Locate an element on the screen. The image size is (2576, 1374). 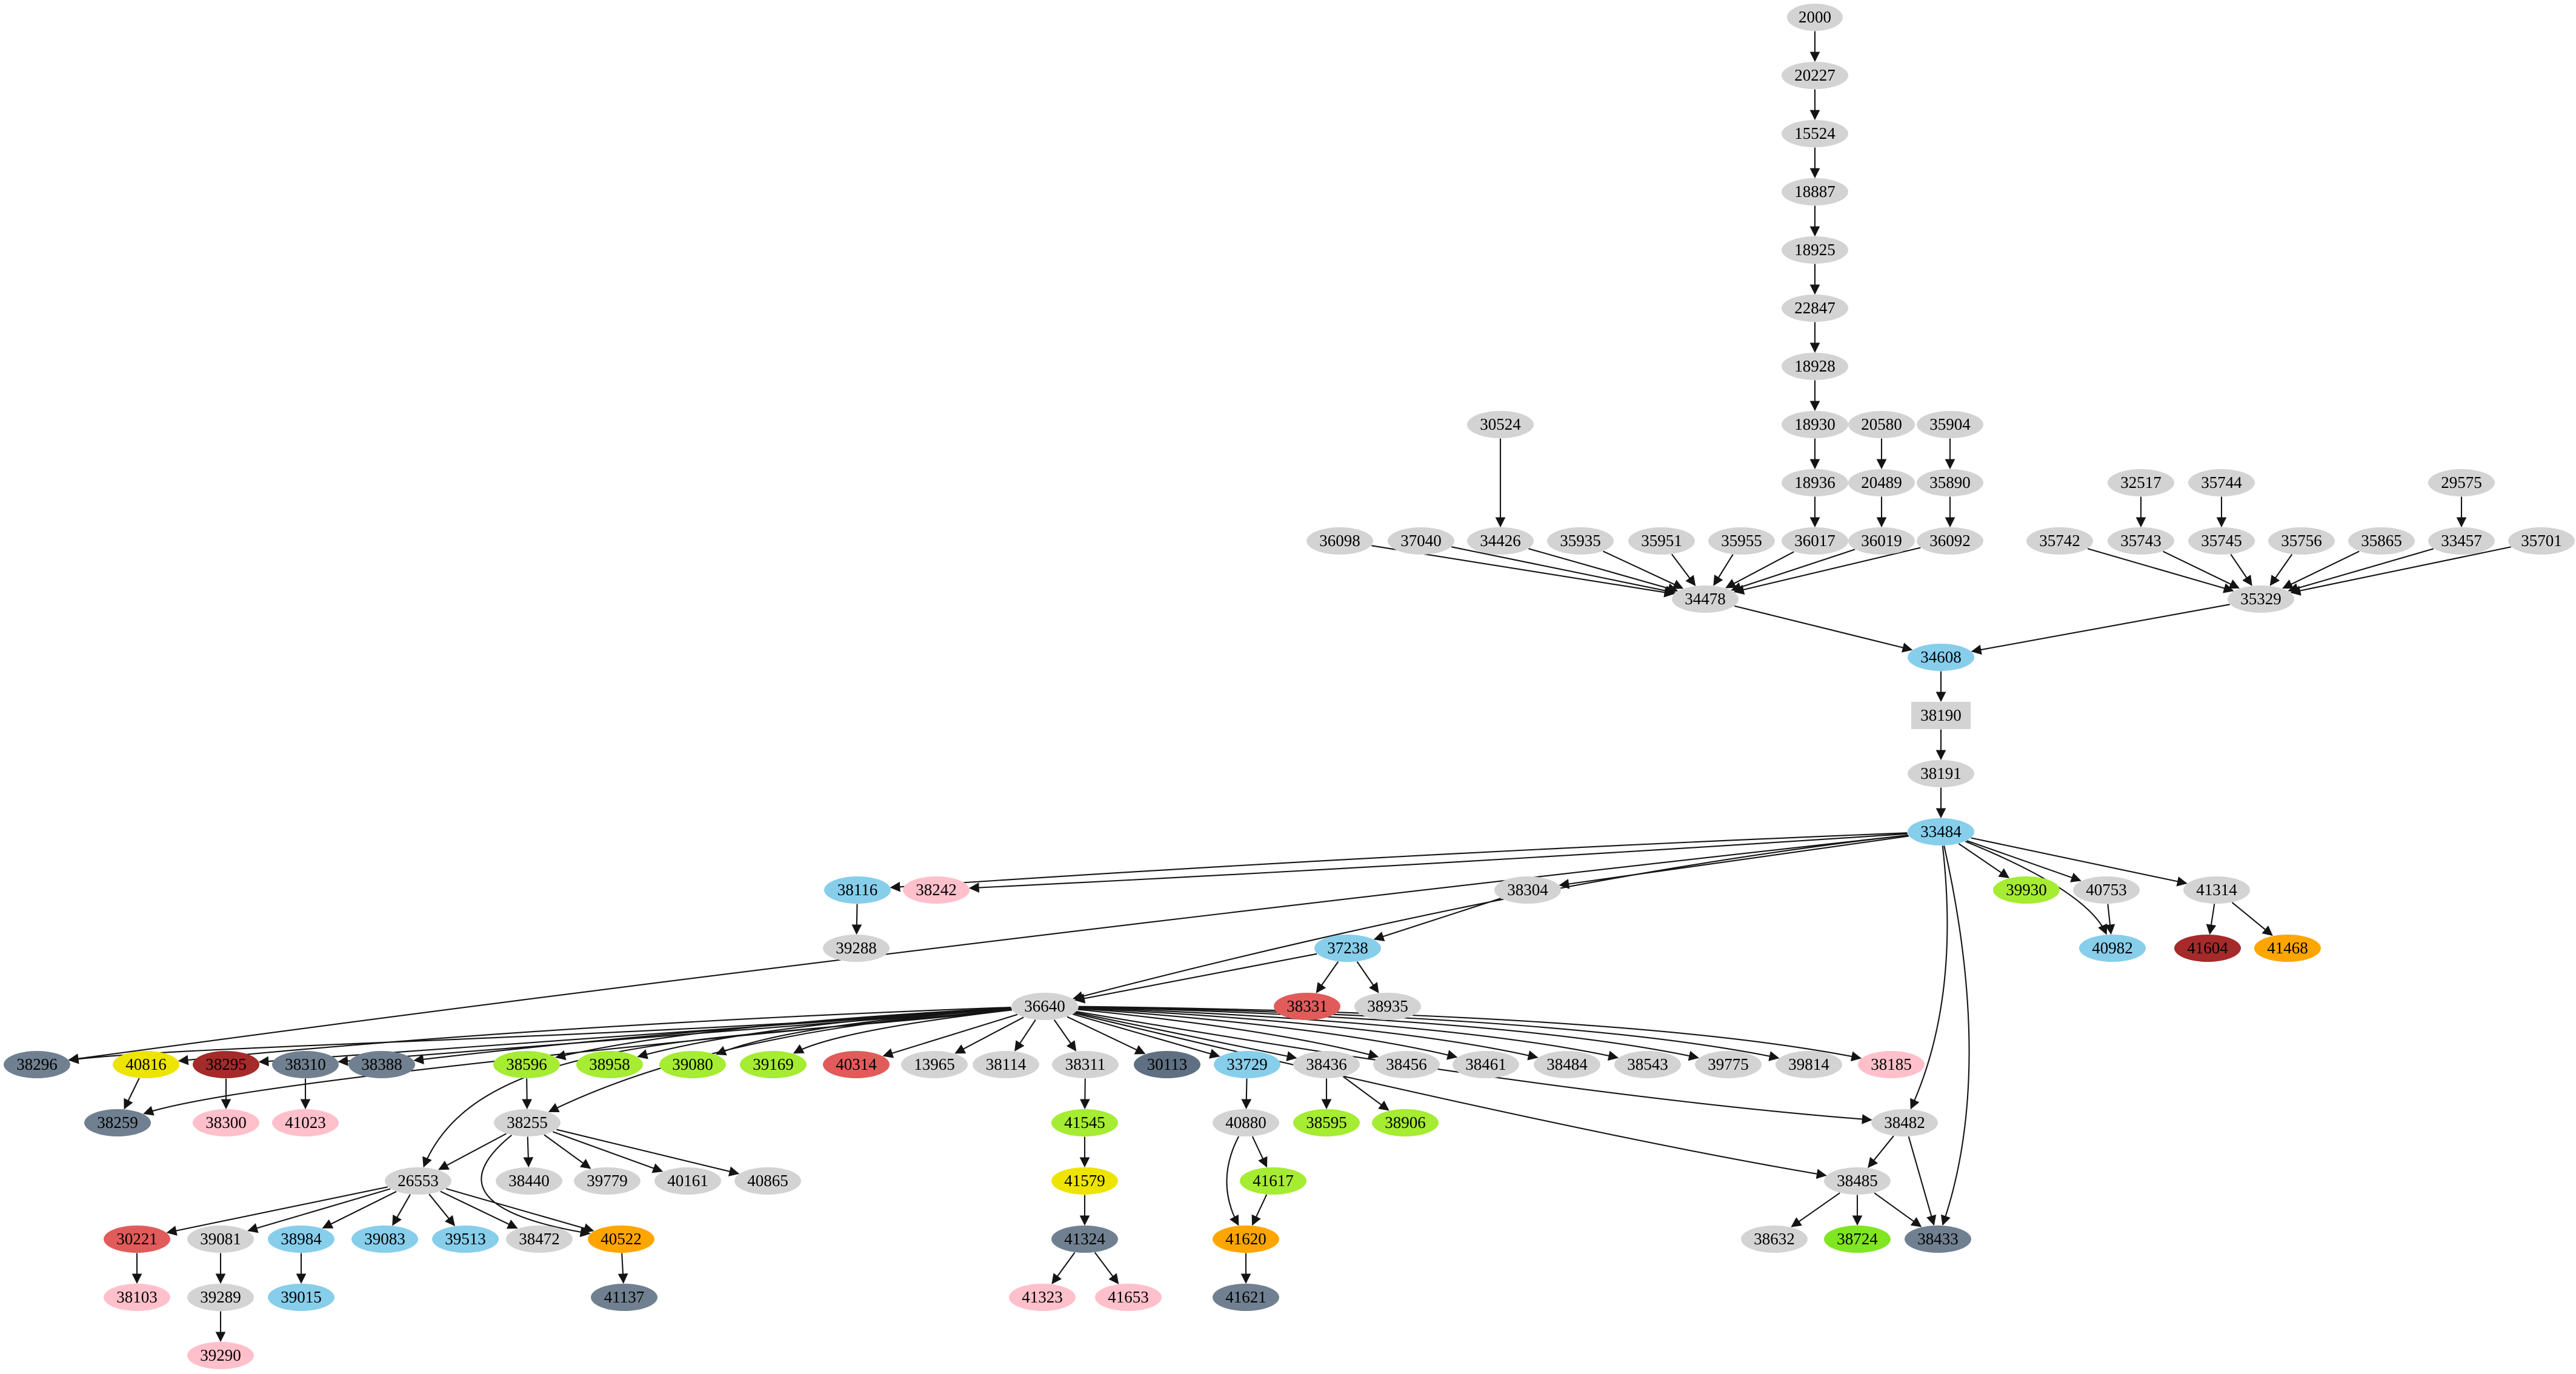
graph-node-35890: 35890 is located at coordinates (1950, 482).